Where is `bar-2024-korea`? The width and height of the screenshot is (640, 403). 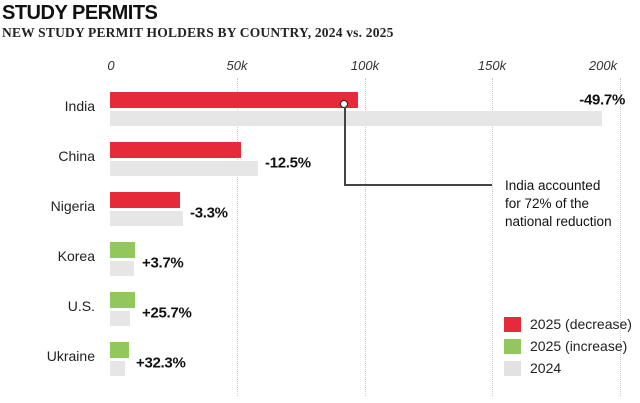
bar-2024-korea is located at coordinates (122, 268).